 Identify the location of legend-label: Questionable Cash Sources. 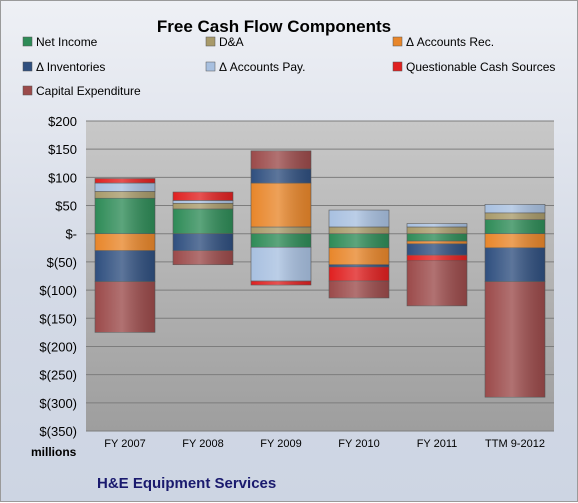
(480, 67).